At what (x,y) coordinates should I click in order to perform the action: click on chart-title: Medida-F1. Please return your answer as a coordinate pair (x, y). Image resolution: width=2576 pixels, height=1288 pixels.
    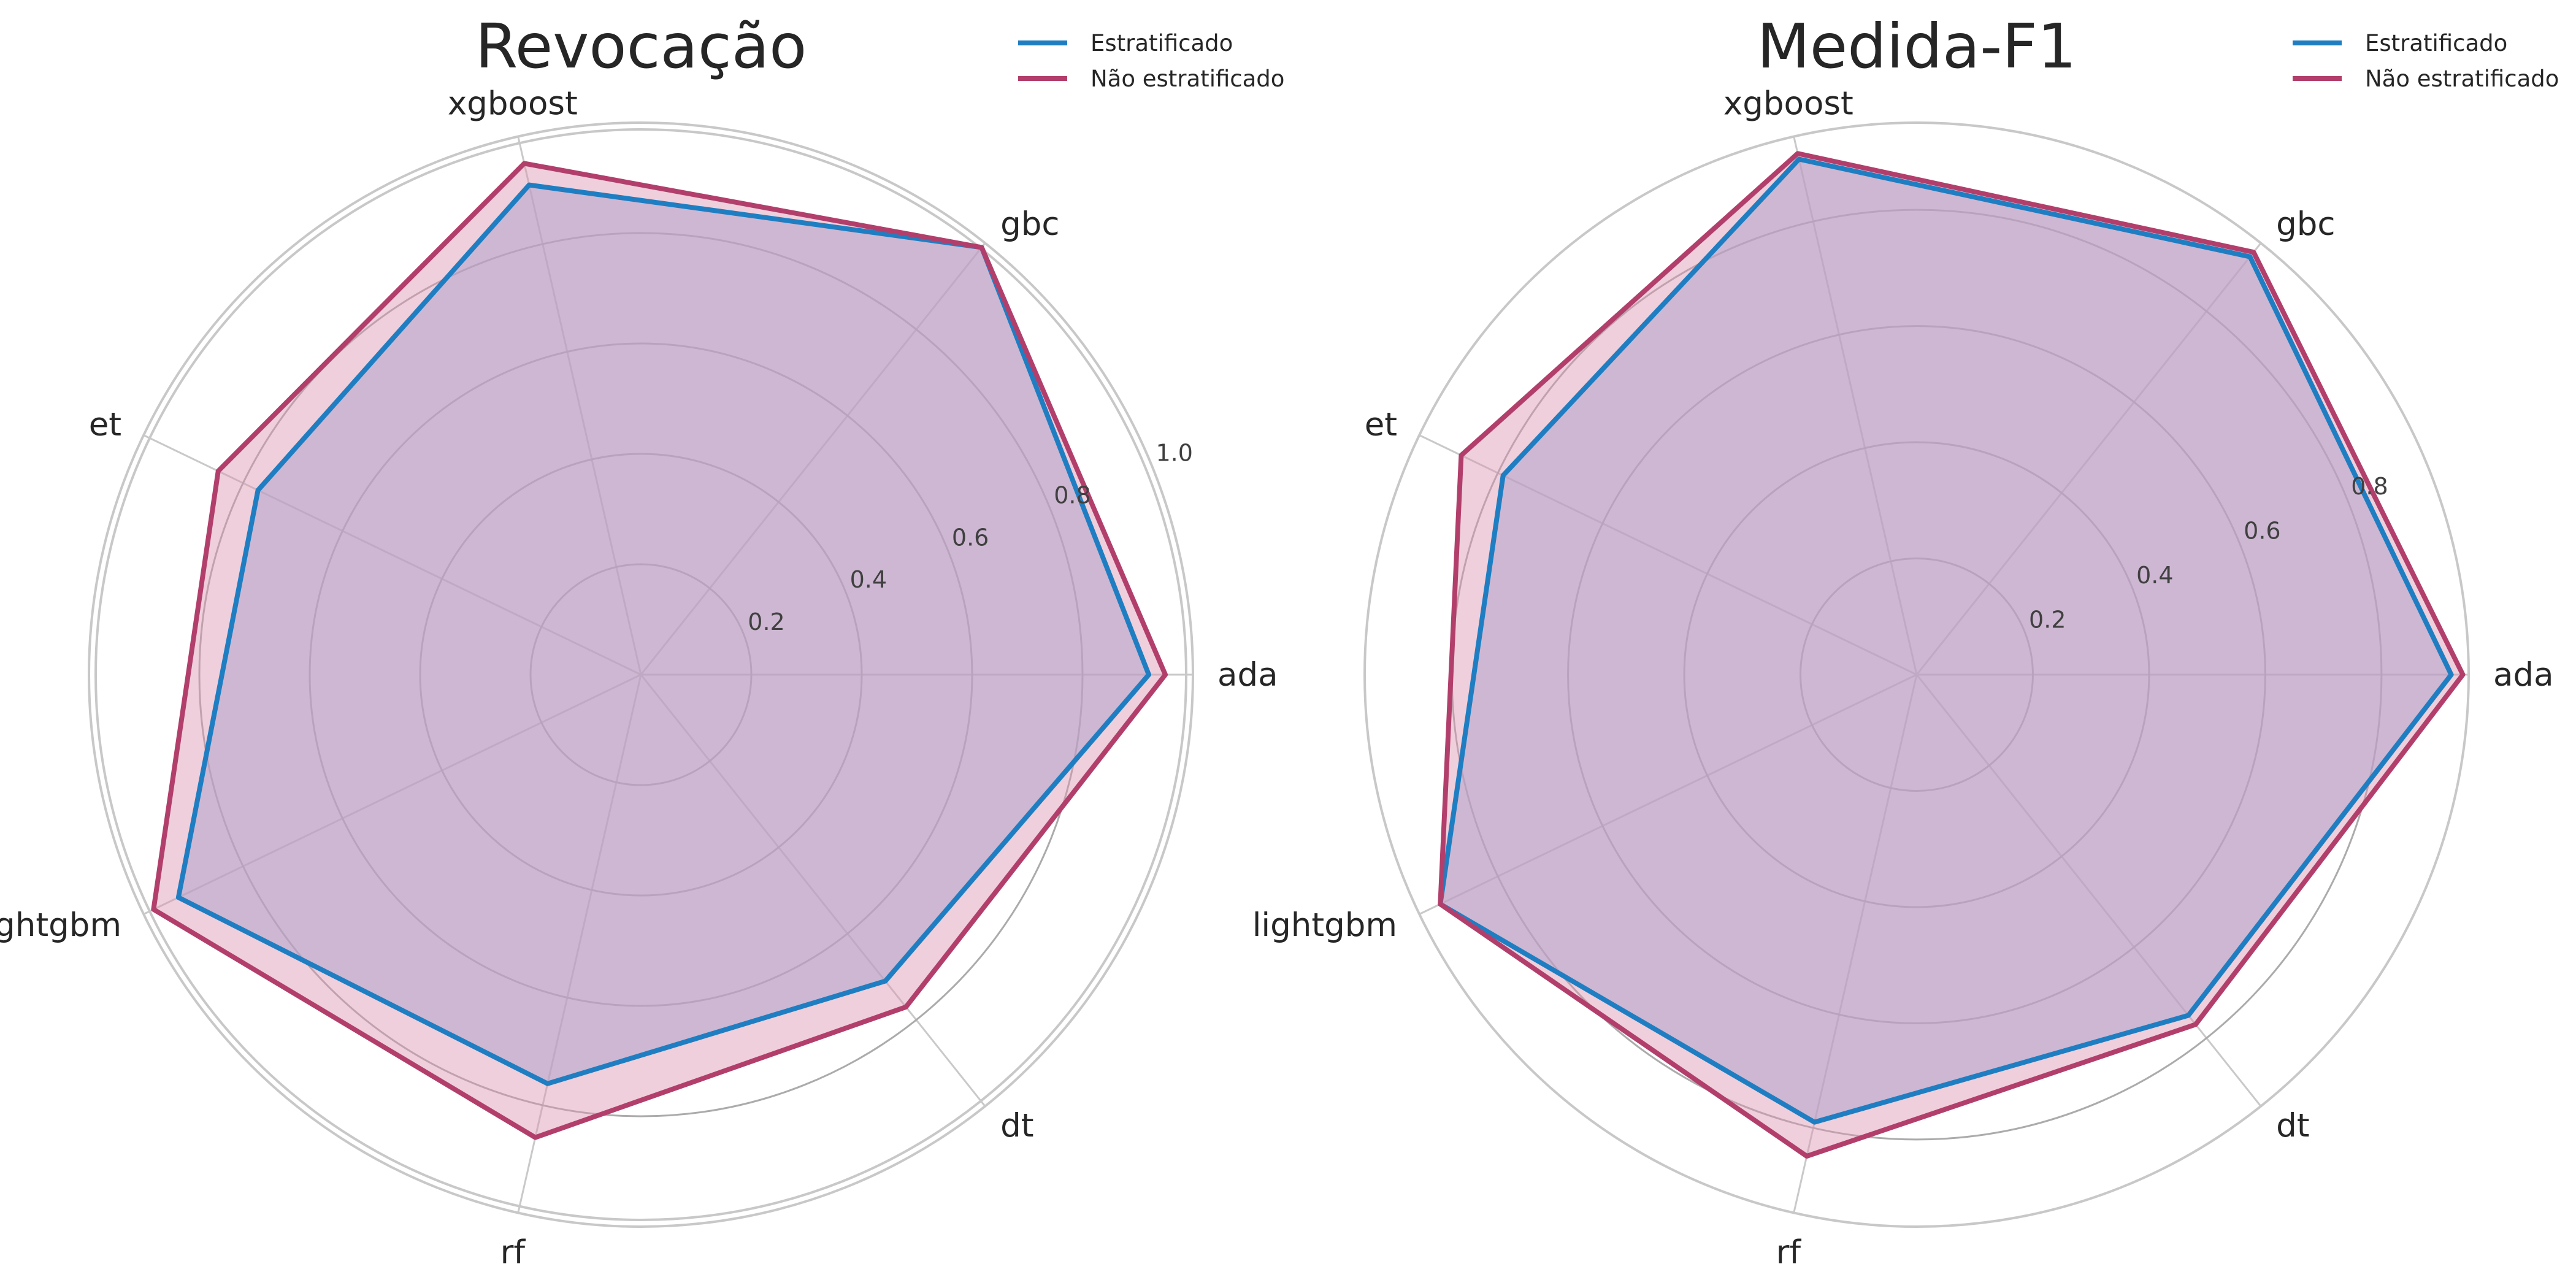
    Looking at the image, I should click on (1916, 46).